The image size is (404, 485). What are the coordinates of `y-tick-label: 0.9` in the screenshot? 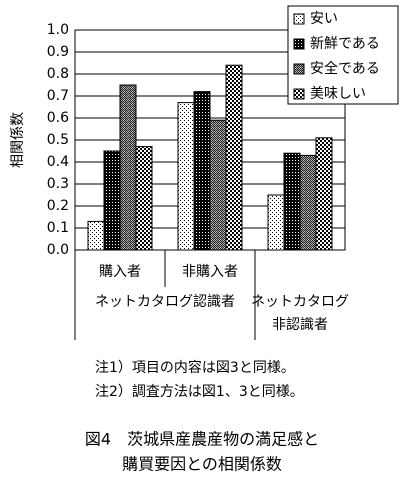 It's located at (58, 52).